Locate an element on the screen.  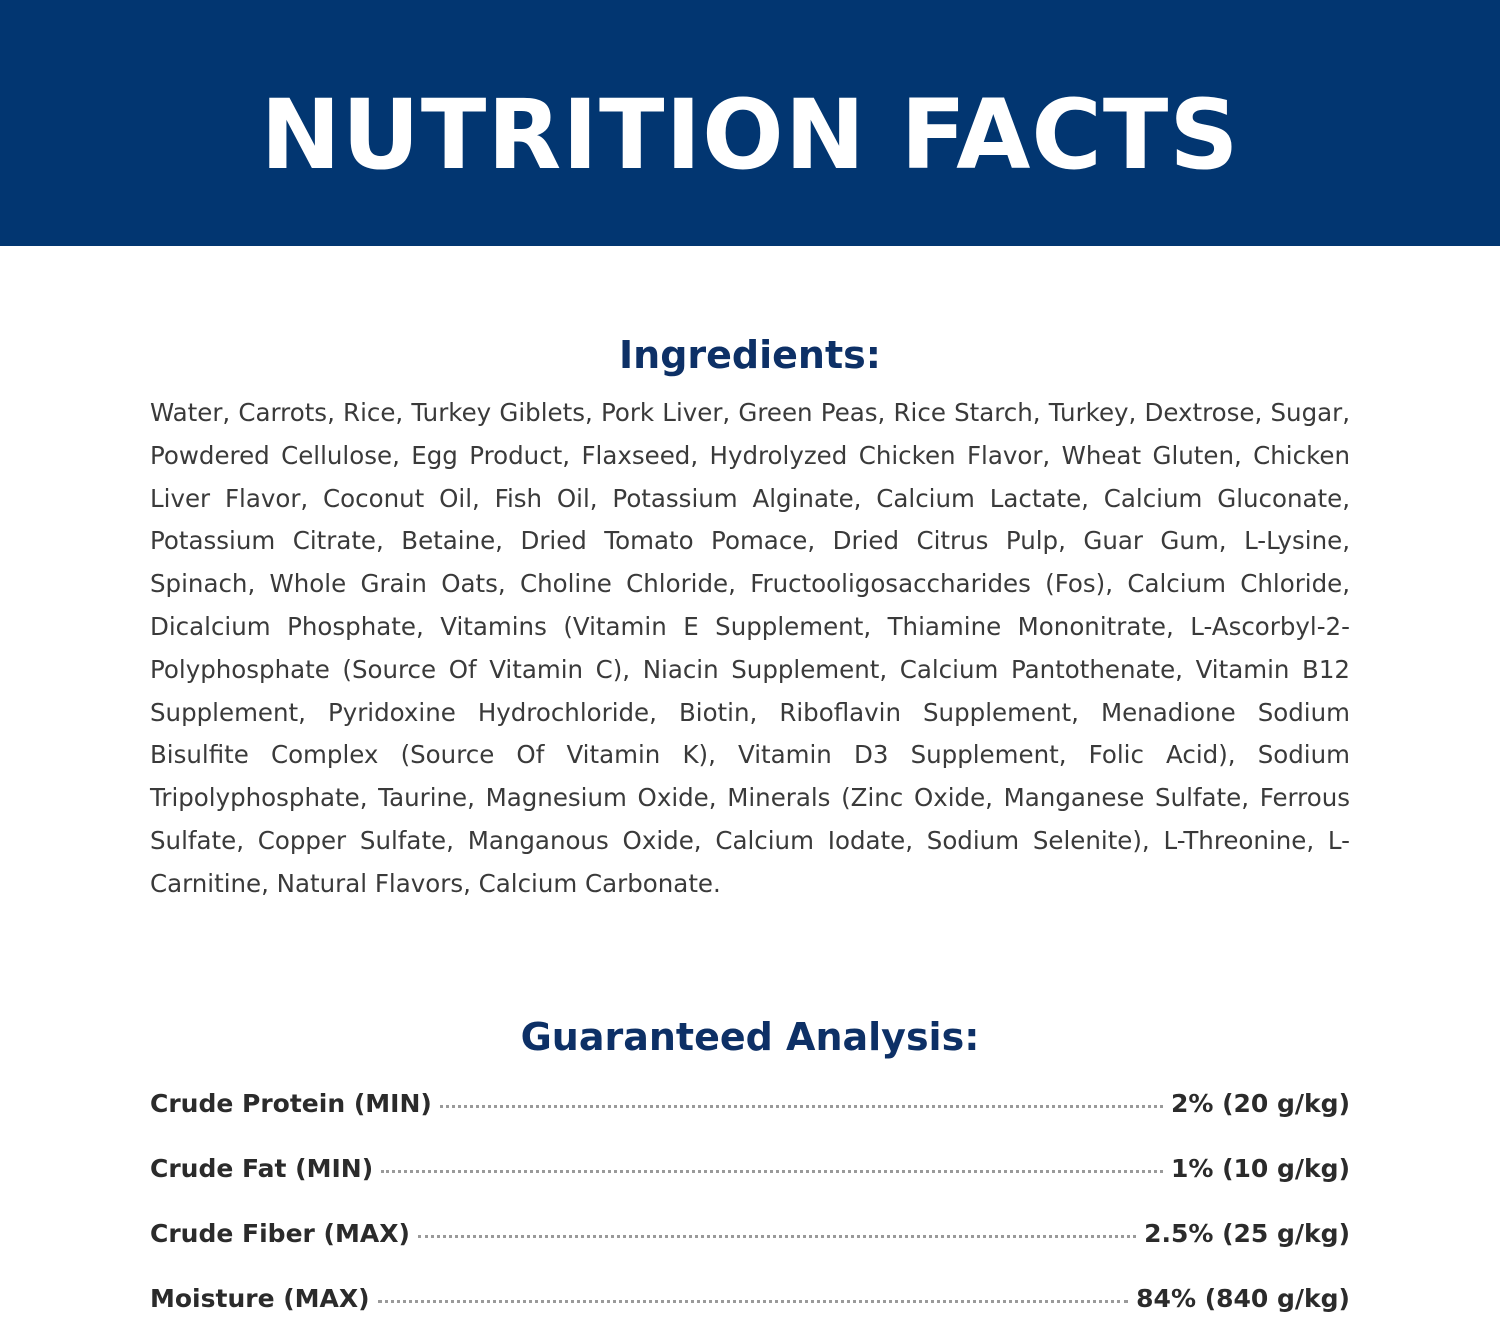
nutrient-value: 84% (840 g/kg) is located at coordinates (1243, 1298).